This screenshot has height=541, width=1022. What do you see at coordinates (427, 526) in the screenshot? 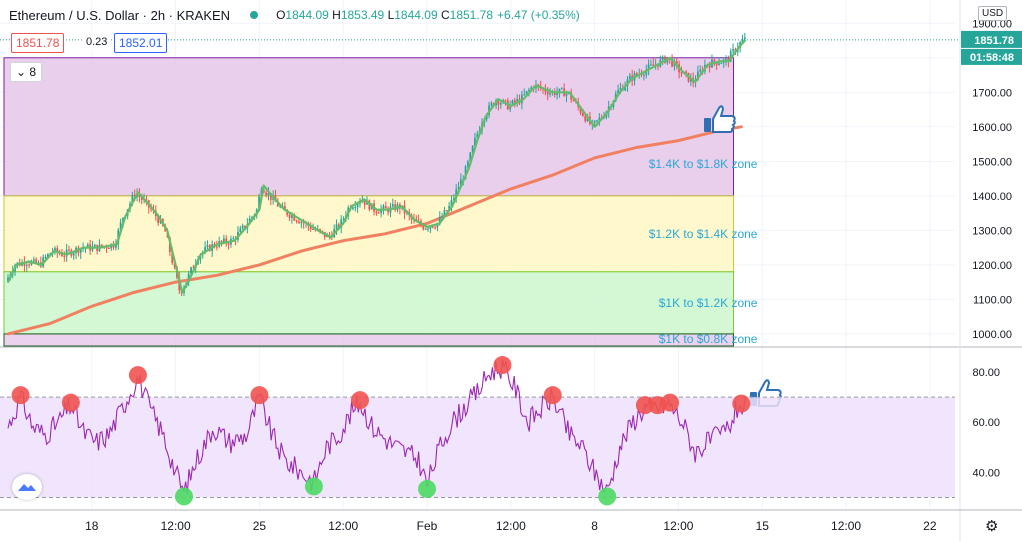
I see `time-axis-label: Feb` at bounding box center [427, 526].